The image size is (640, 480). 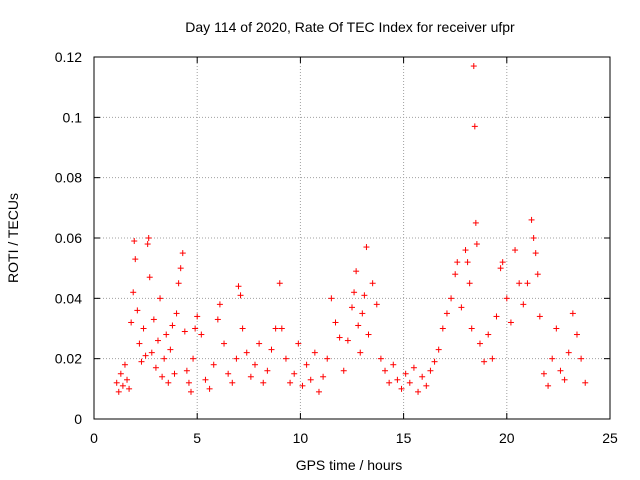 What do you see at coordinates (301, 438) in the screenshot?
I see `x-tick-label: 10` at bounding box center [301, 438].